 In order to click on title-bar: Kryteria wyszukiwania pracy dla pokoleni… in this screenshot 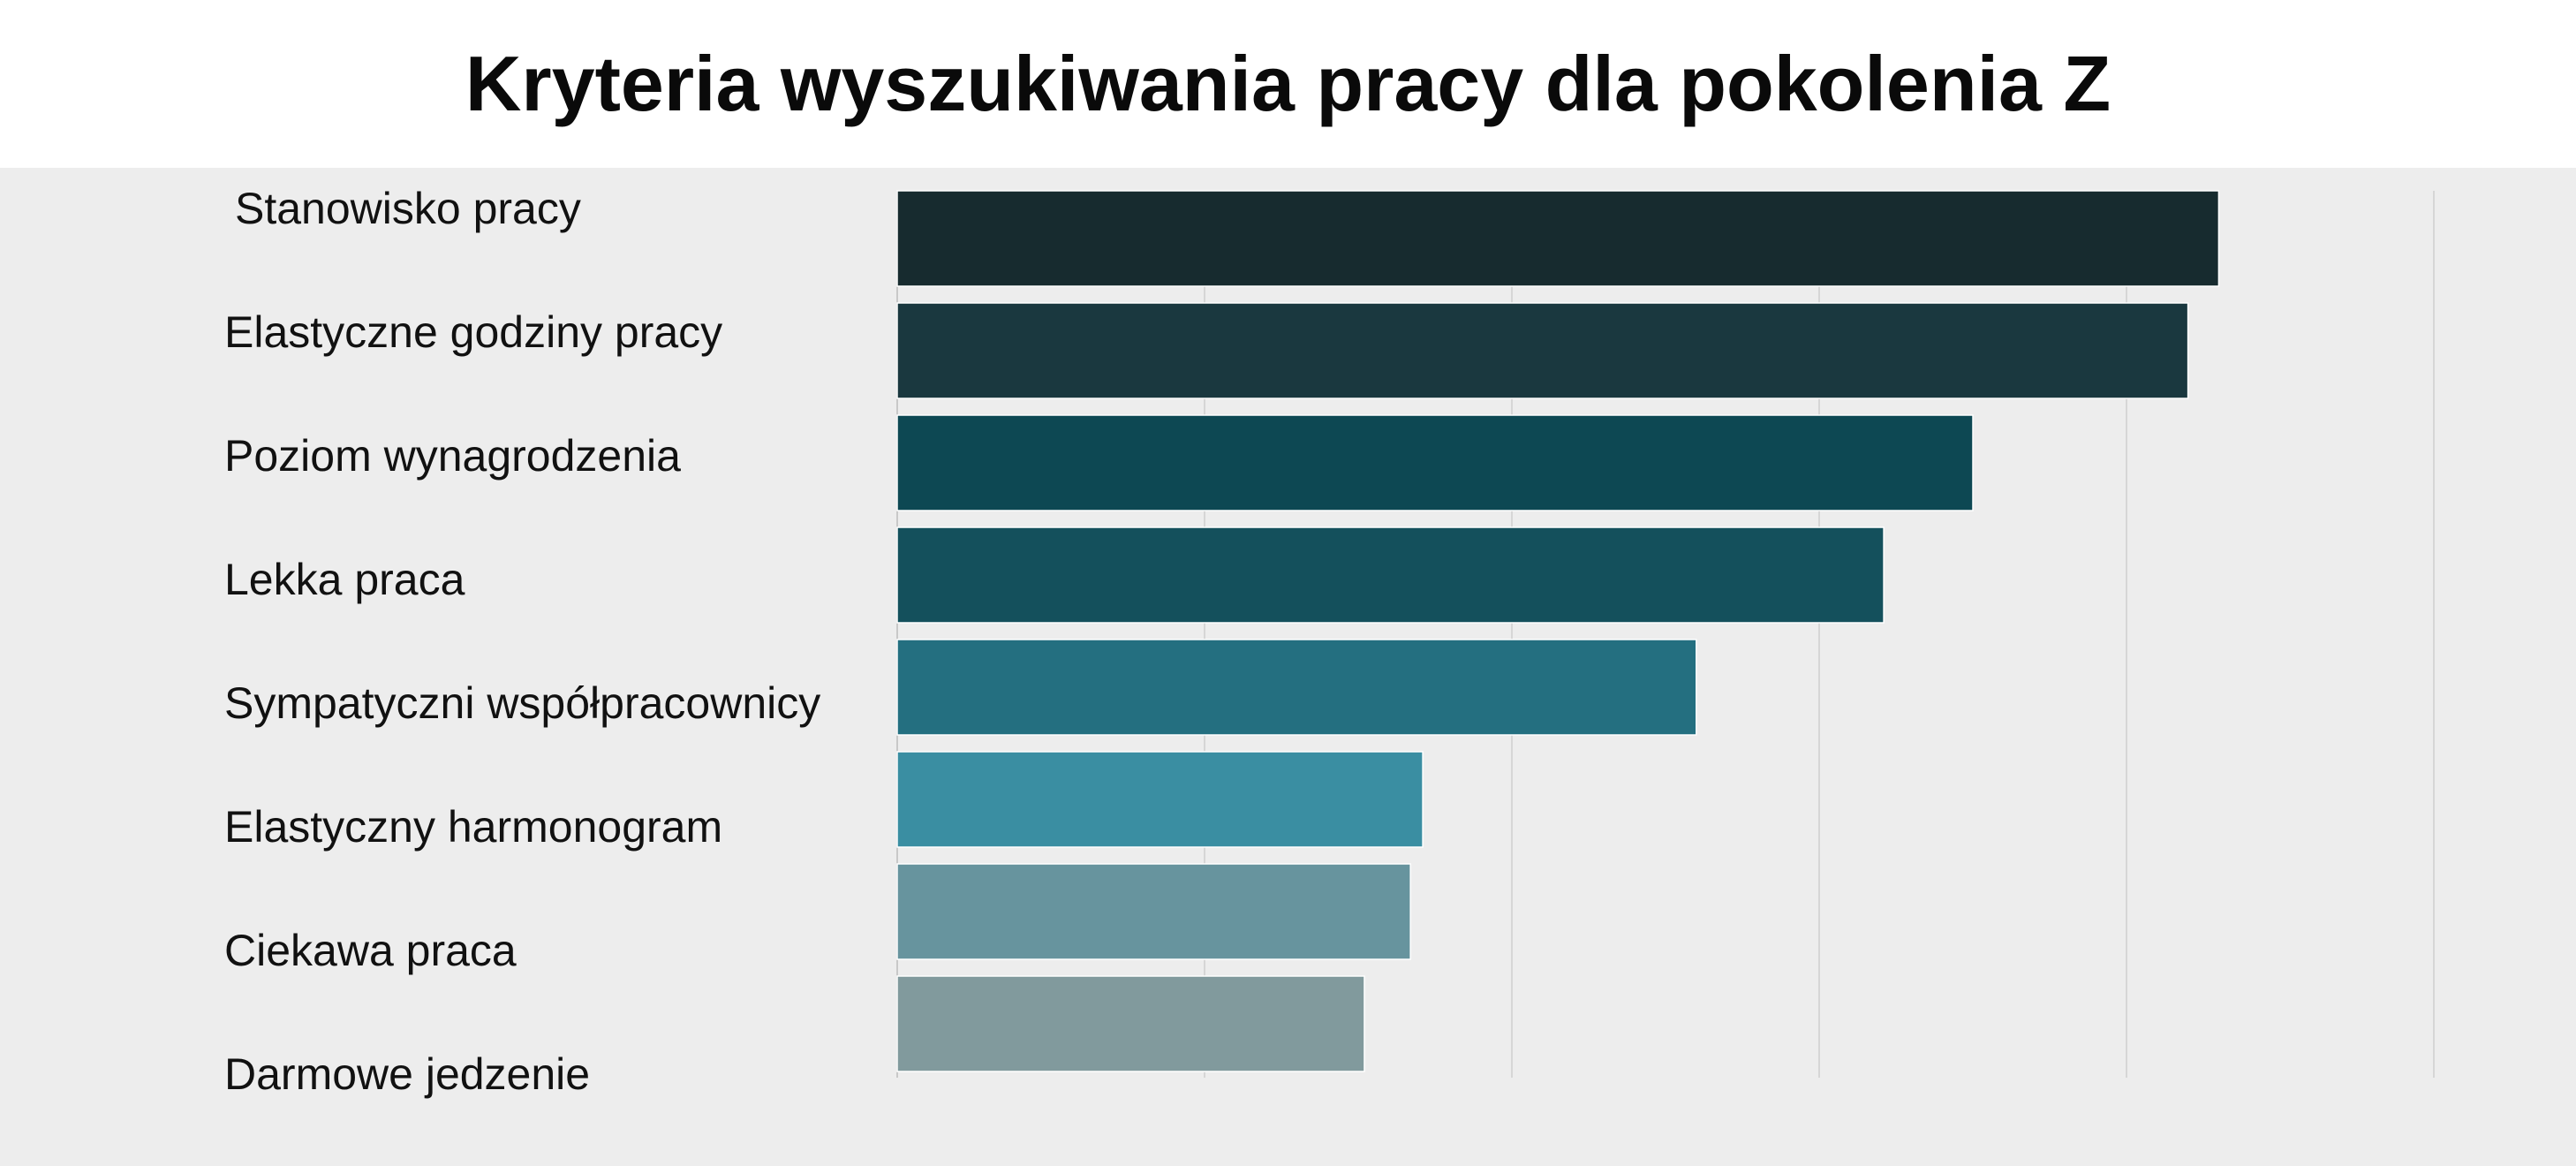, I will do `click(1288, 84)`.